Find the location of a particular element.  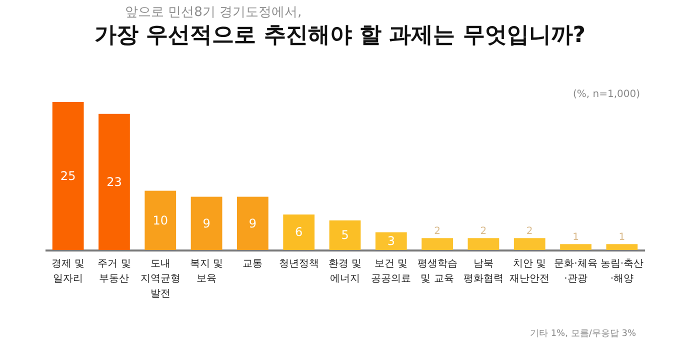

data-label: 23 is located at coordinates (114, 181).